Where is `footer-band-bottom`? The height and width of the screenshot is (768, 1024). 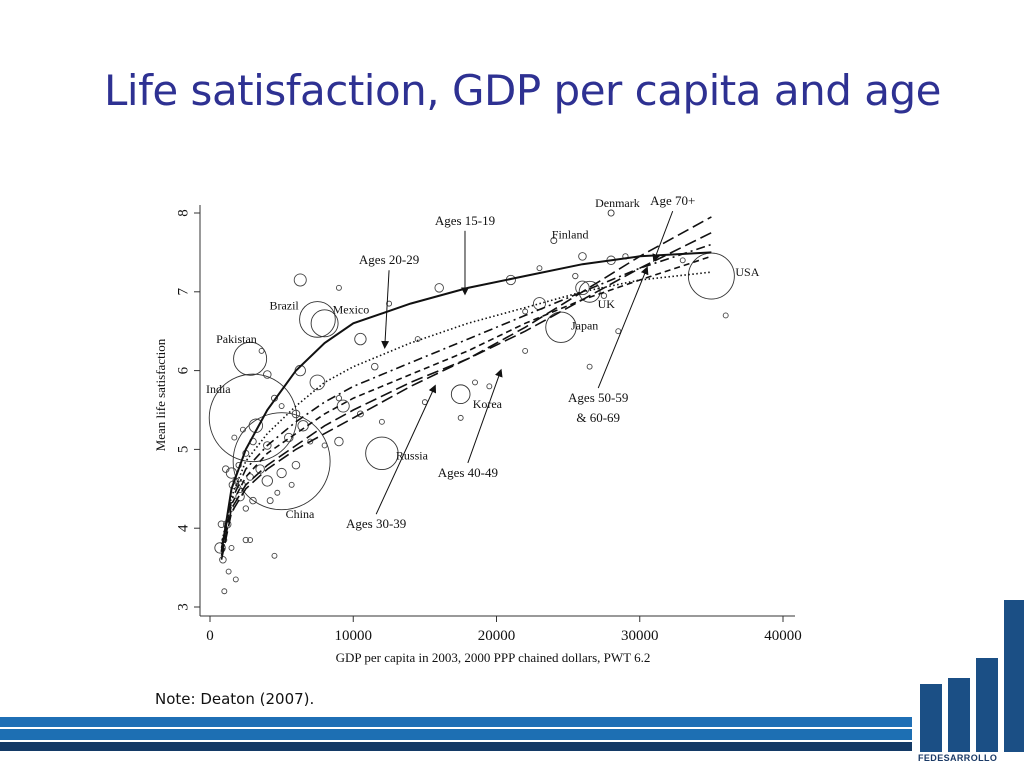 footer-band-bottom is located at coordinates (456, 746).